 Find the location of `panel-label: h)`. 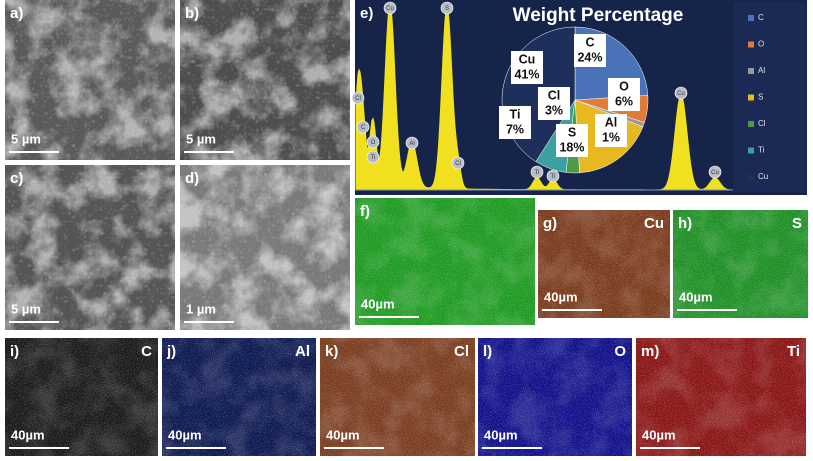

panel-label: h) is located at coordinates (685, 223).